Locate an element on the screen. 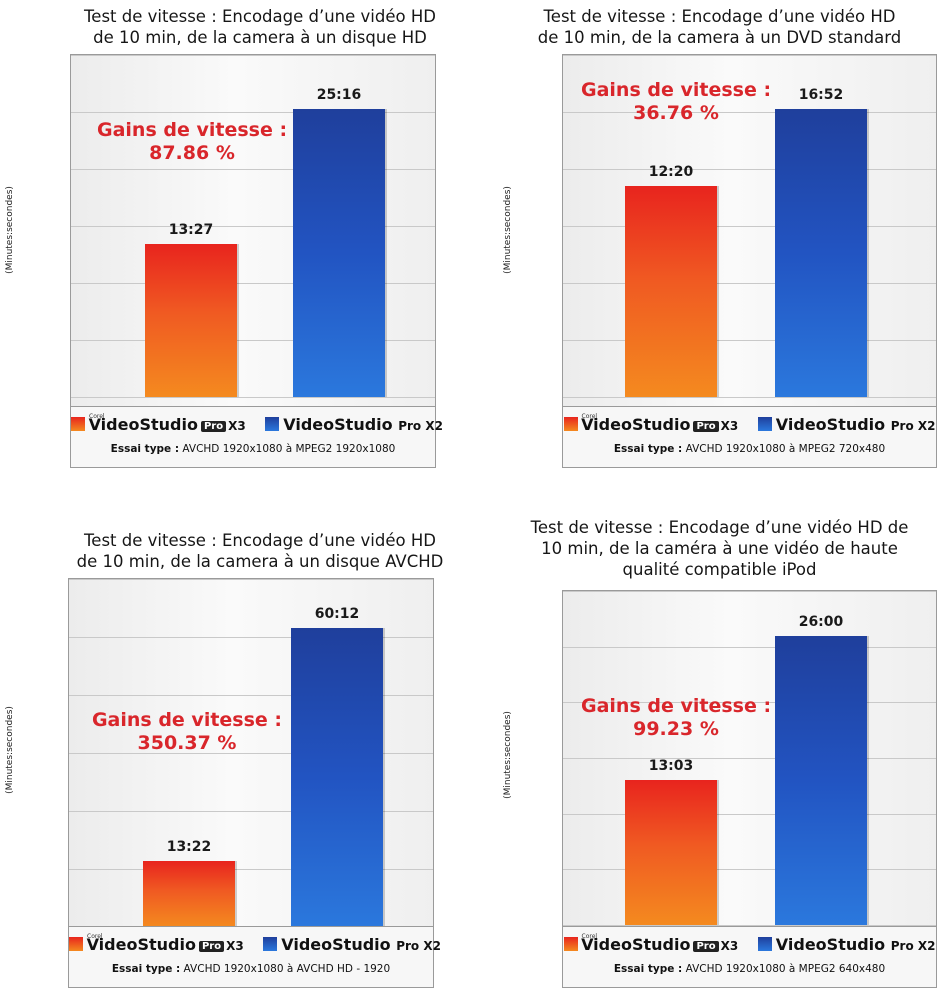  gain-annotation: Gains de vitesse :350.37 % is located at coordinates (187, 731).